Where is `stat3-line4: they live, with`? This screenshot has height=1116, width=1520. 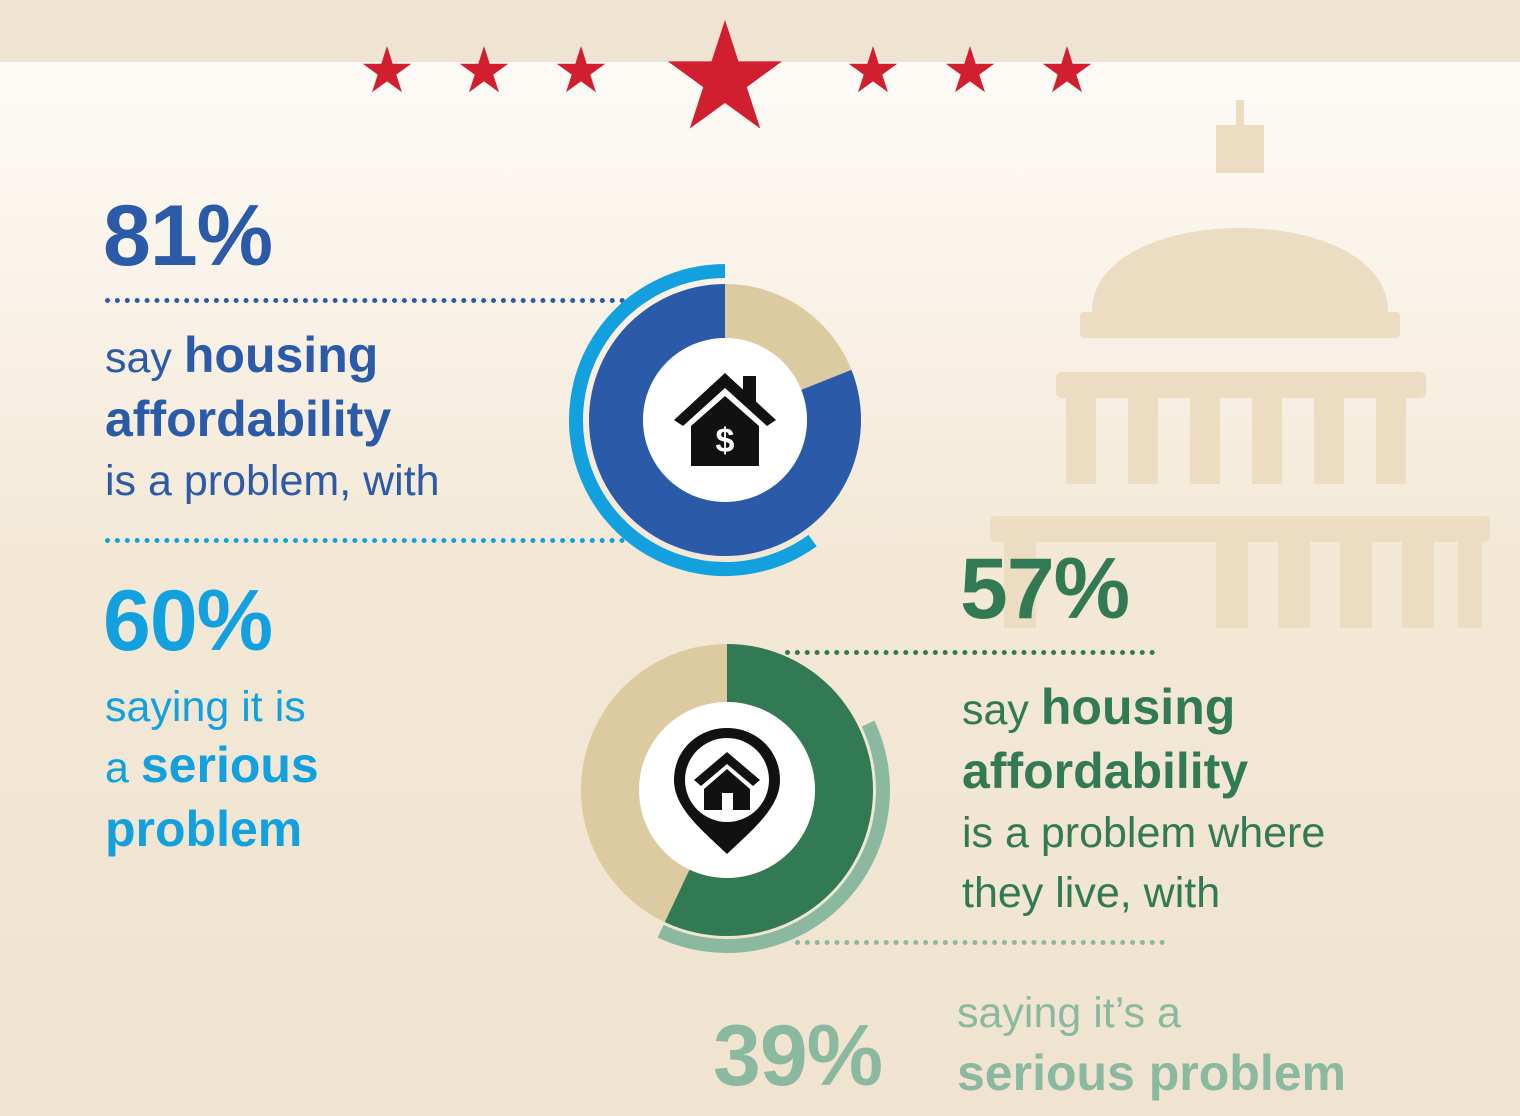
stat3-line4: they live, with is located at coordinates (1091, 893).